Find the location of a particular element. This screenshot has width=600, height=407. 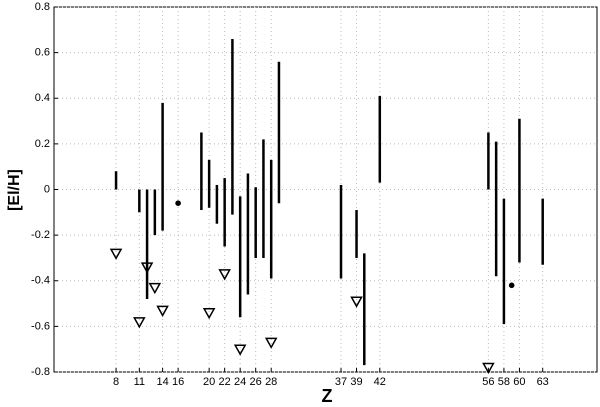

y-tick-label: 0.2 is located at coordinates (42, 144).